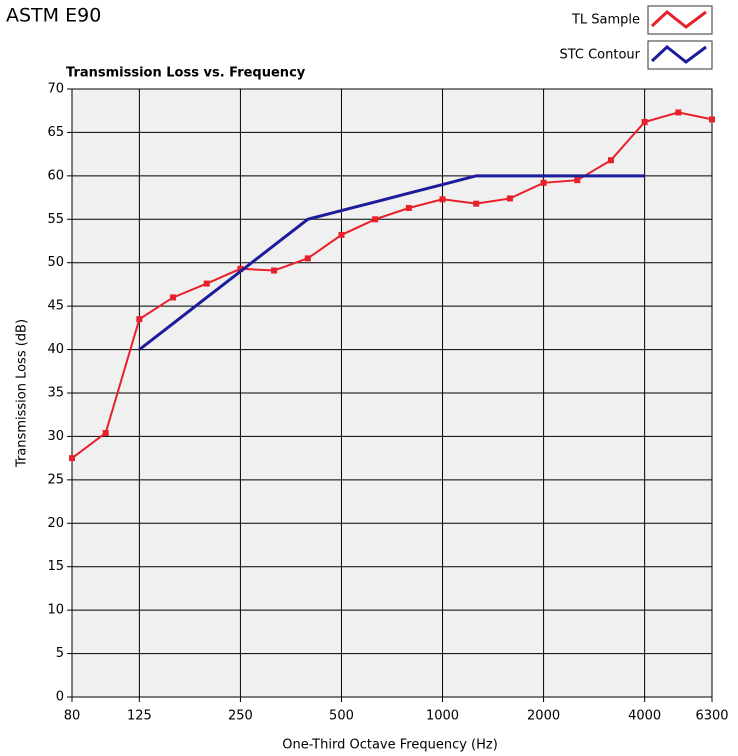 The height and width of the screenshot is (756, 738). What do you see at coordinates (711, 716) in the screenshot?
I see `x-tick-label: 6300` at bounding box center [711, 716].